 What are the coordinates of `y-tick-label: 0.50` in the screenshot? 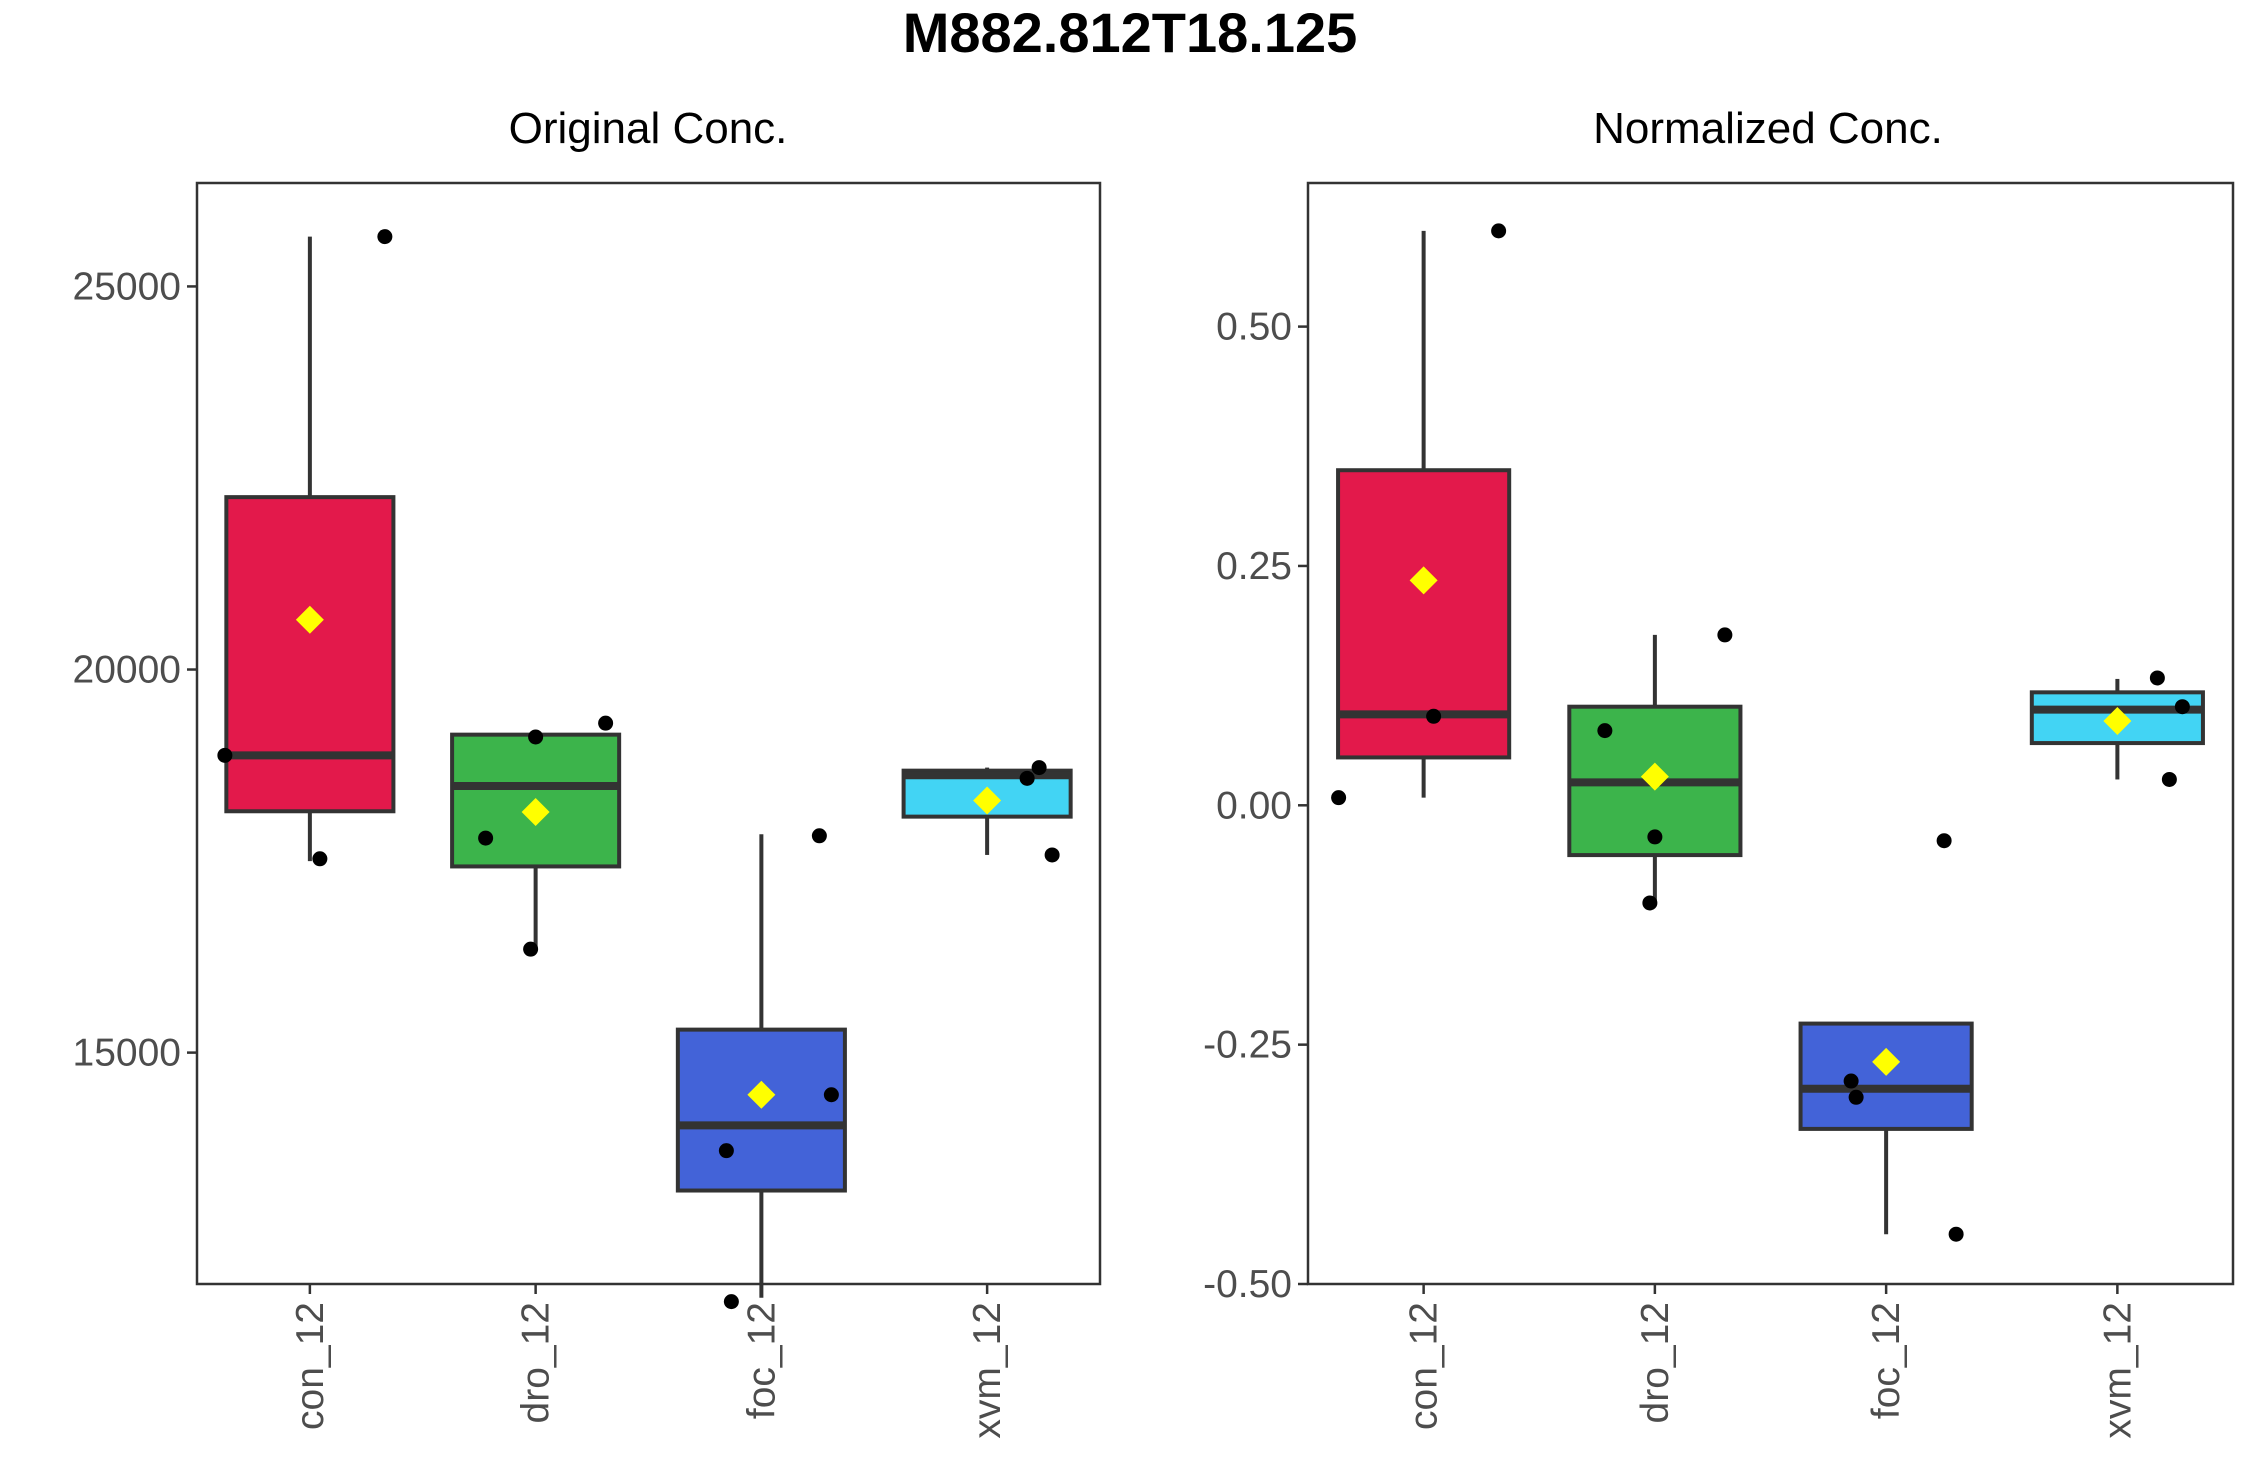 It's located at (1254, 327).